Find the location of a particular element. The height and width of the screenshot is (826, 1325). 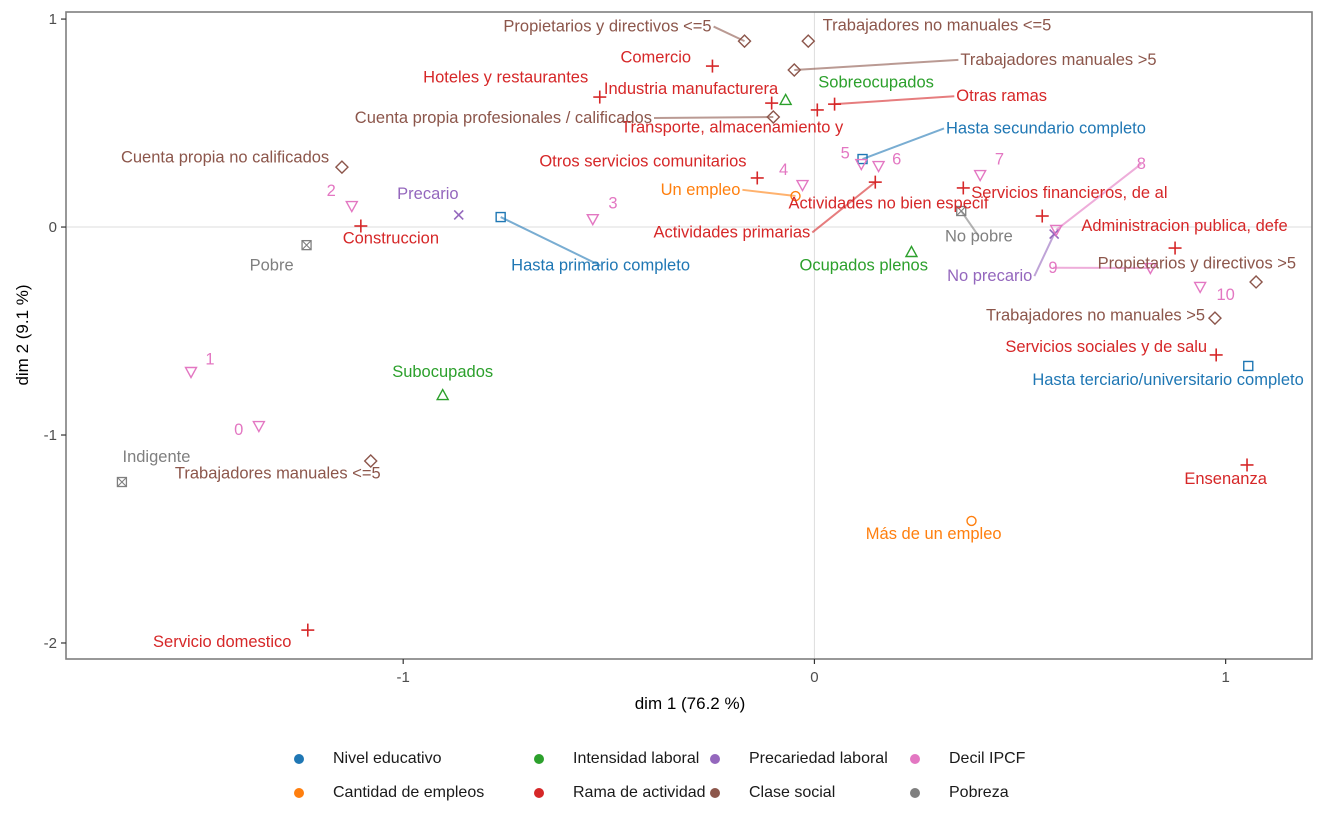

point-label: 1 is located at coordinates (209, 359).